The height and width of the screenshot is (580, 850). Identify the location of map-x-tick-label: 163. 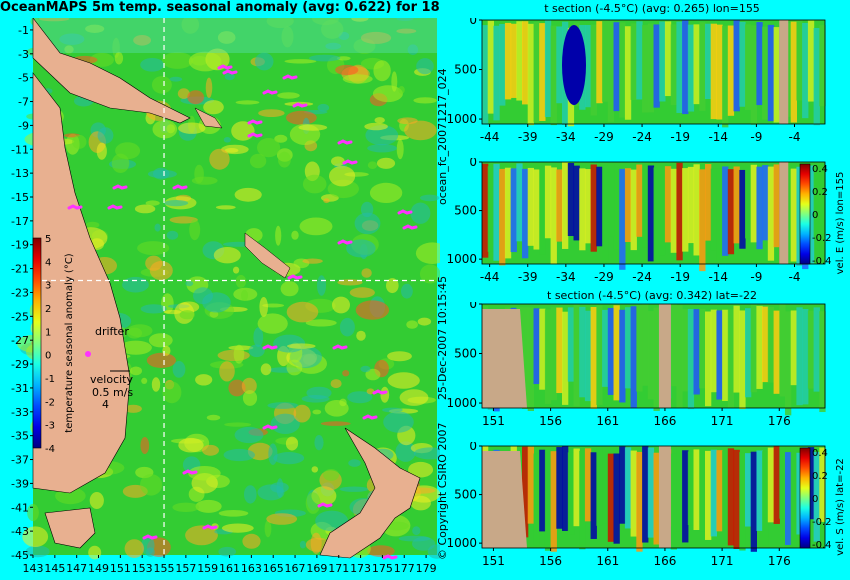
(251, 568).